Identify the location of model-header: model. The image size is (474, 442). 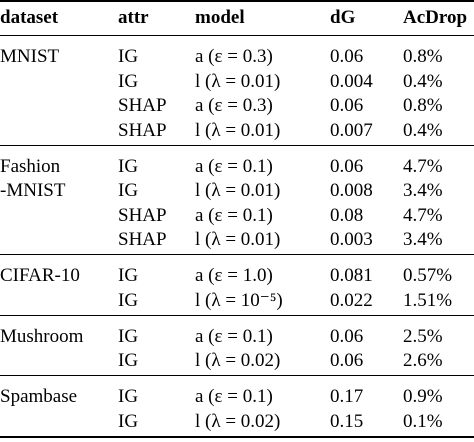
(220, 17).